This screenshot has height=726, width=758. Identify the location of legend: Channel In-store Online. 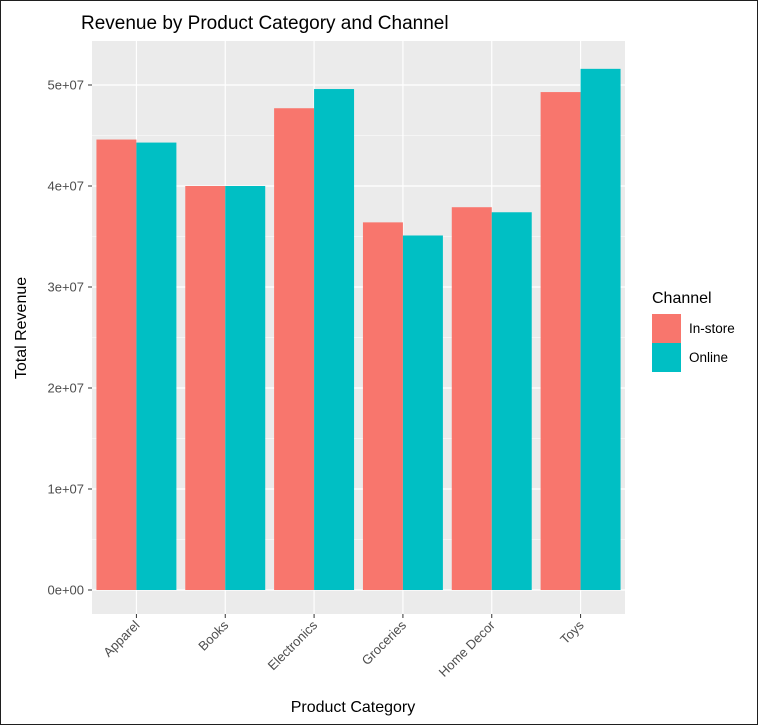
(693, 331).